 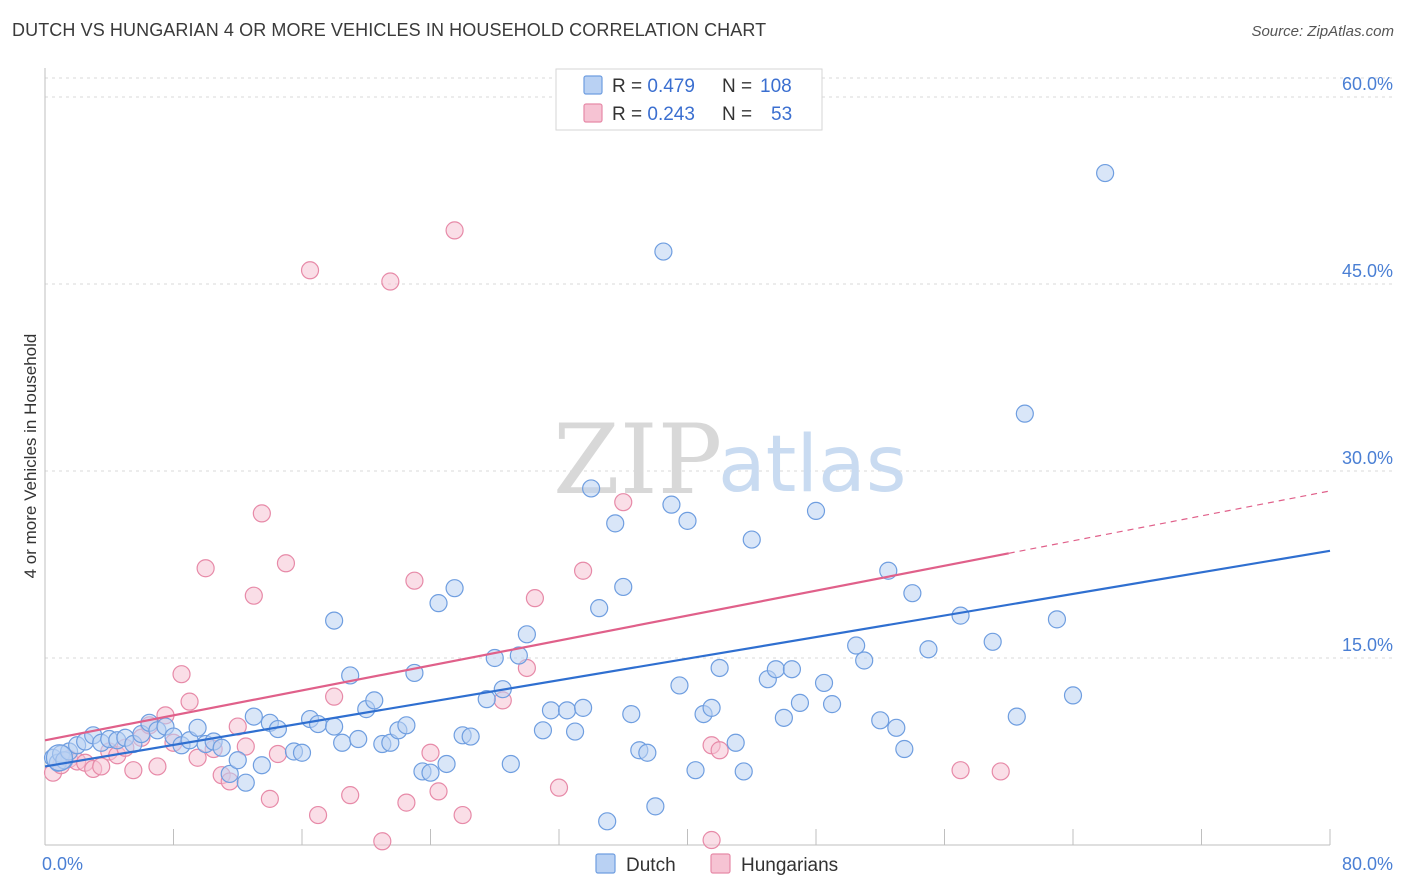 I want to click on series-legend: Dutch Hungarians, so click(x=716, y=864).